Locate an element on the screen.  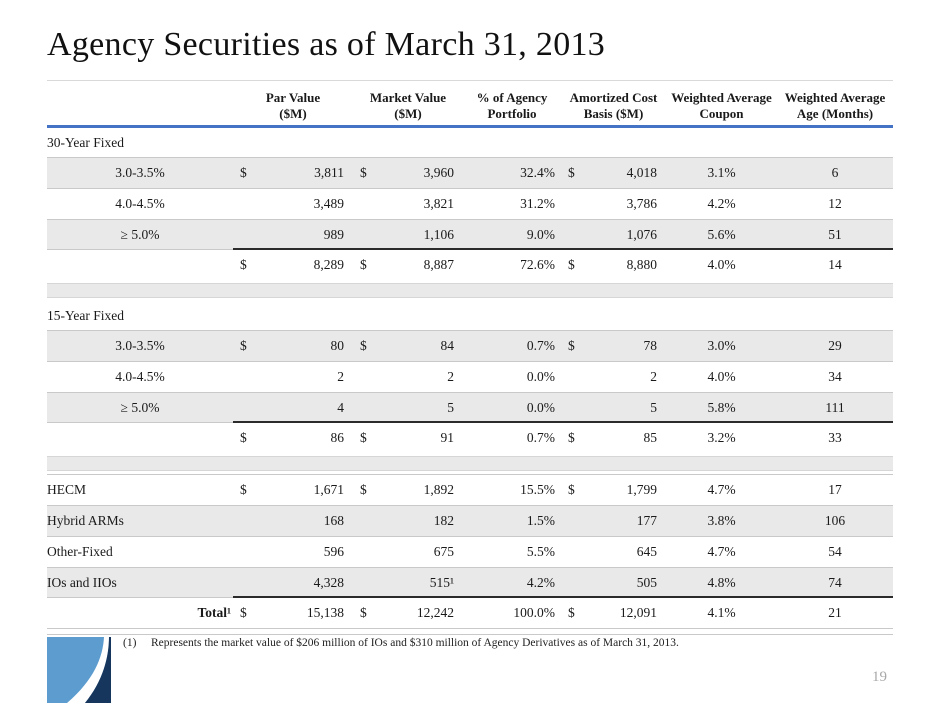
value: 3,821 is located at coordinates (438, 203).